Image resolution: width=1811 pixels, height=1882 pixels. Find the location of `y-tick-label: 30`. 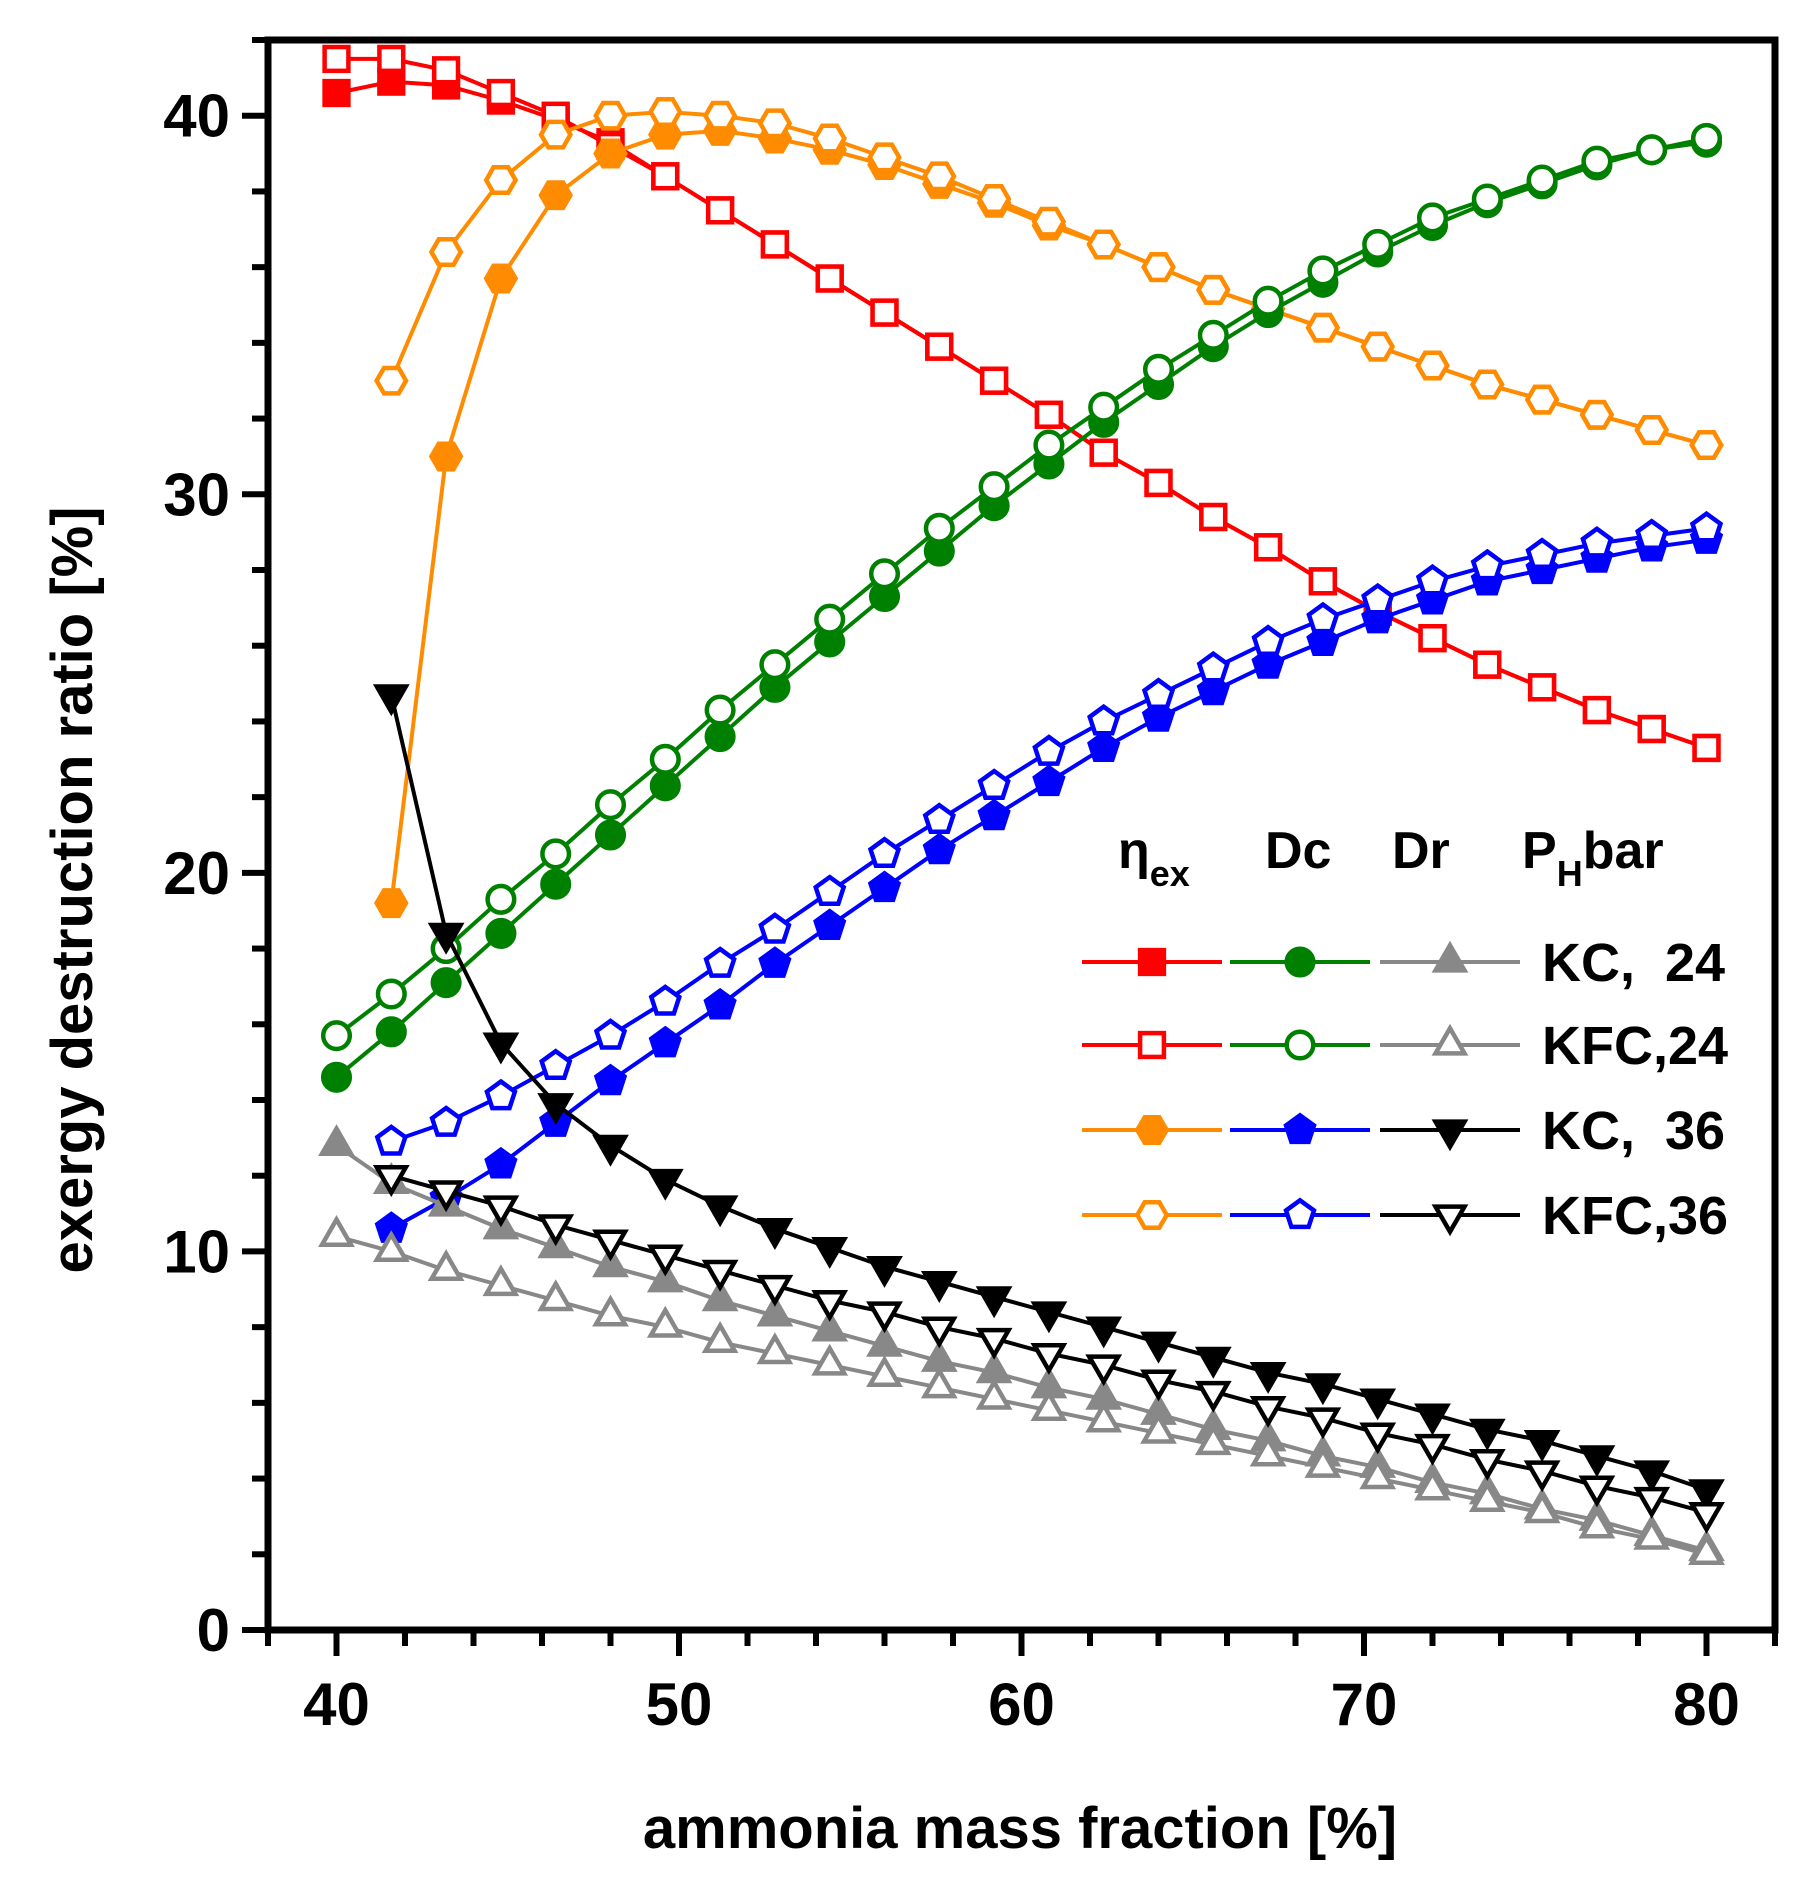

y-tick-label: 30 is located at coordinates (196, 494).